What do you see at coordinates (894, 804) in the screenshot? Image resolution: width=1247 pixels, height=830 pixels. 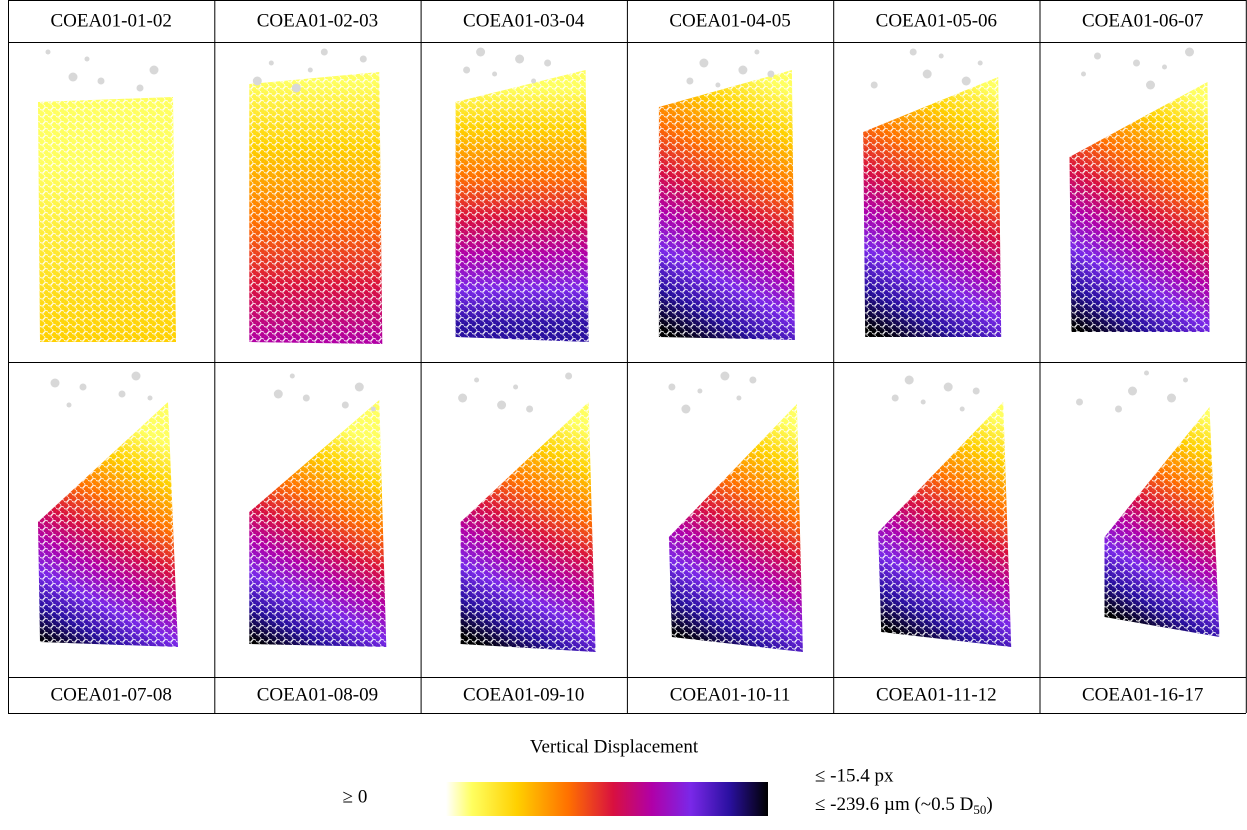 I see `label-text: ≤ -239.6 µm (~0.5 D` at bounding box center [894, 804].